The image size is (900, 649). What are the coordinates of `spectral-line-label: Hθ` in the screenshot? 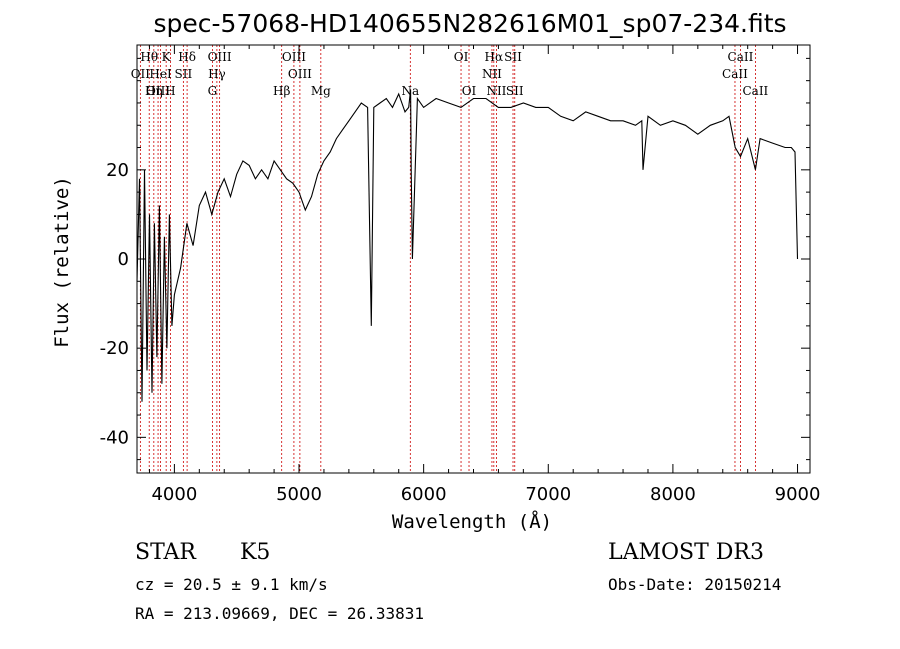 It's located at (149, 57).